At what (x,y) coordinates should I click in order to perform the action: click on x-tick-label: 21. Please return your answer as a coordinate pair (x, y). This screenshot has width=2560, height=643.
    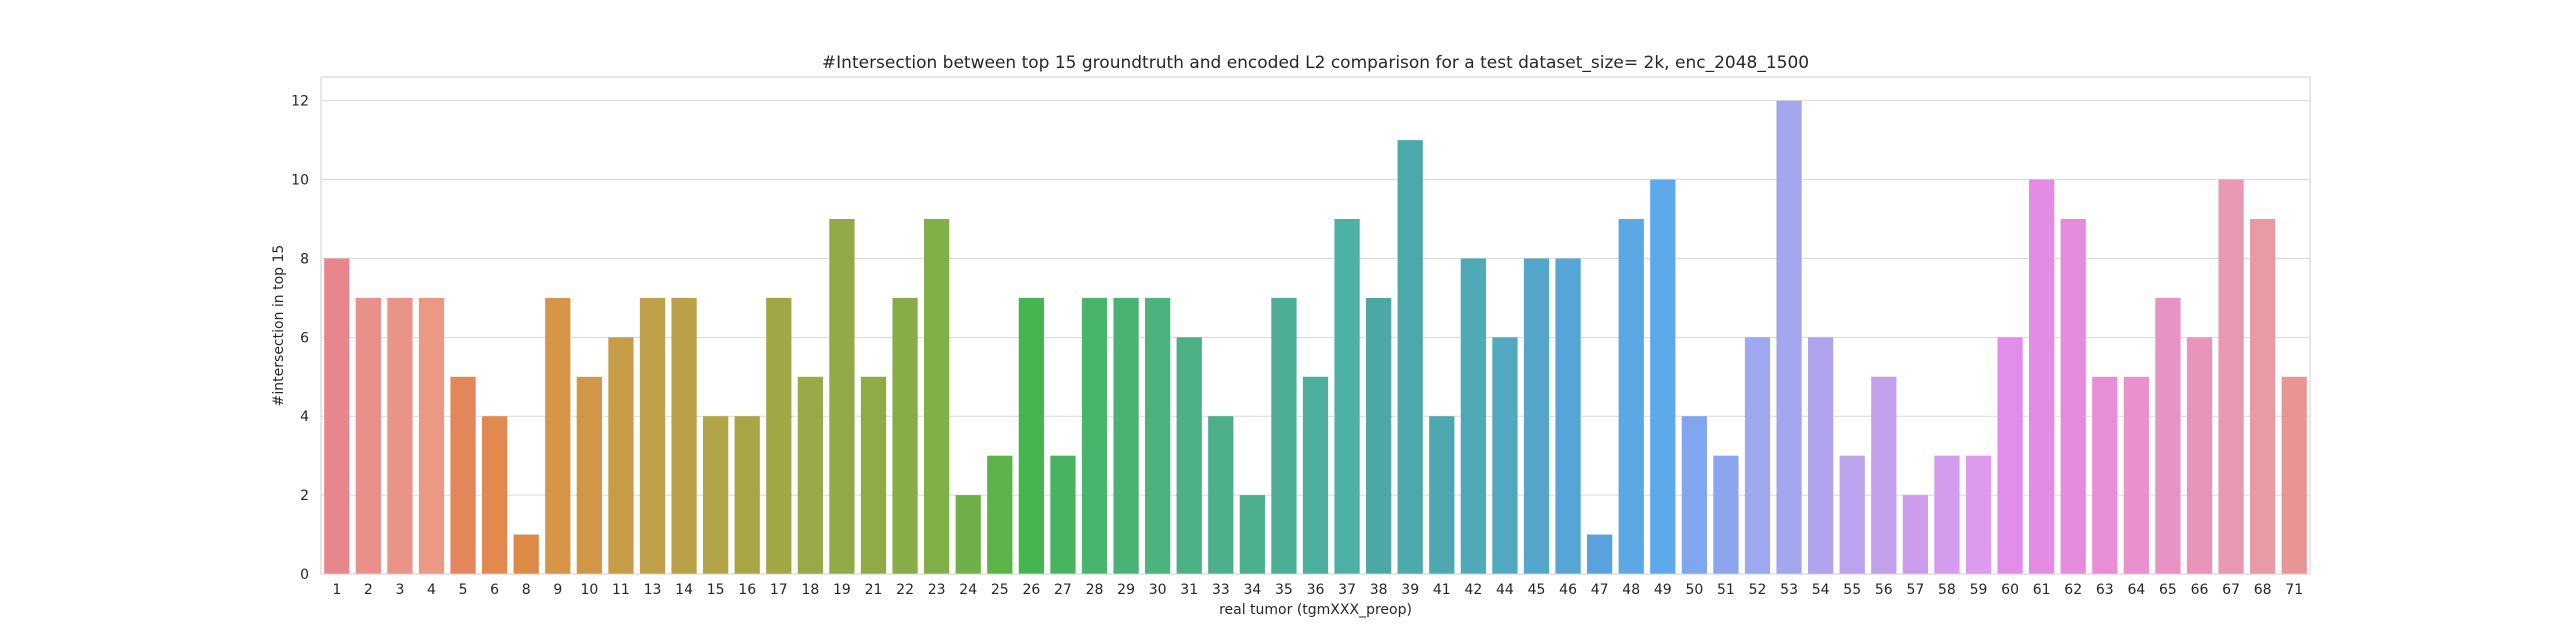
    Looking at the image, I should click on (874, 590).